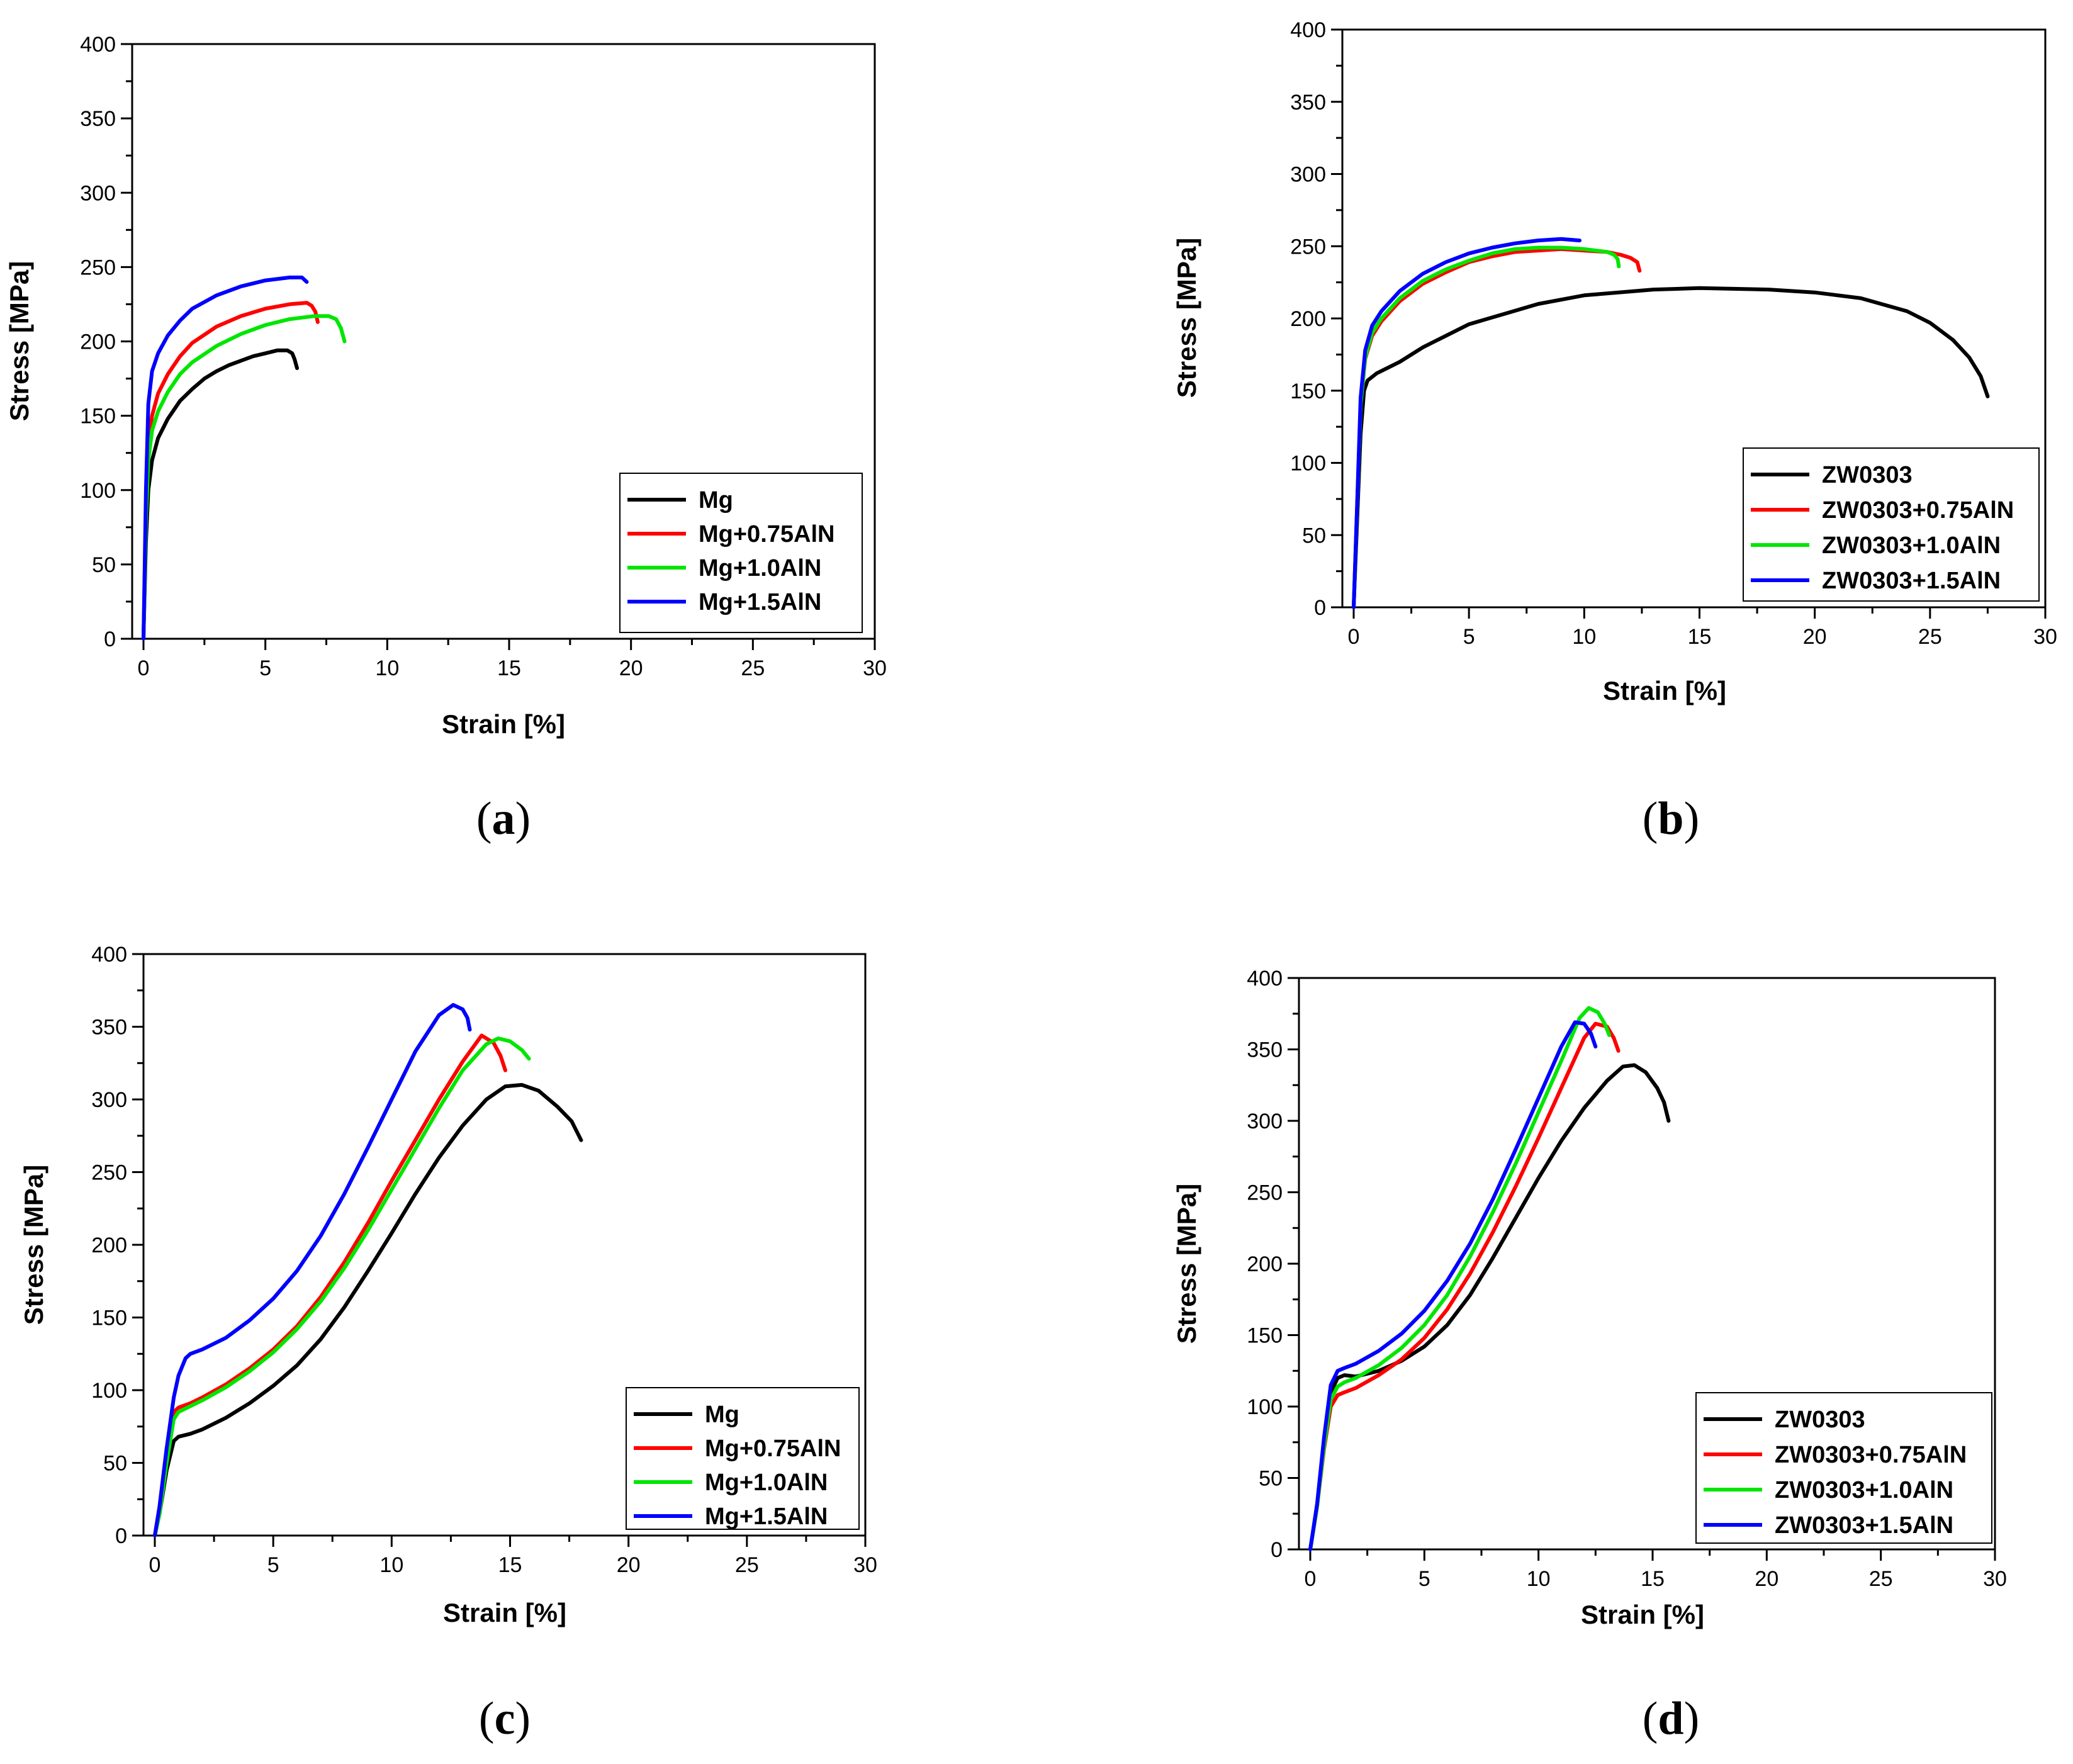 Image resolution: width=2073 pixels, height=1764 pixels. I want to click on legend-label-2: Mg+0.75AlN, so click(766, 534).